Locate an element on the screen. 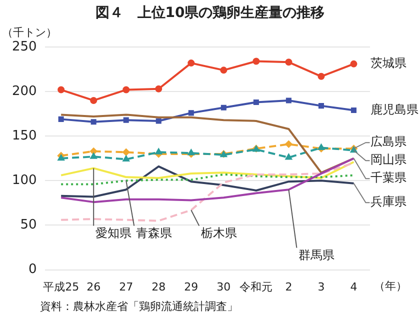  text: 青森県 is located at coordinates (154, 233).